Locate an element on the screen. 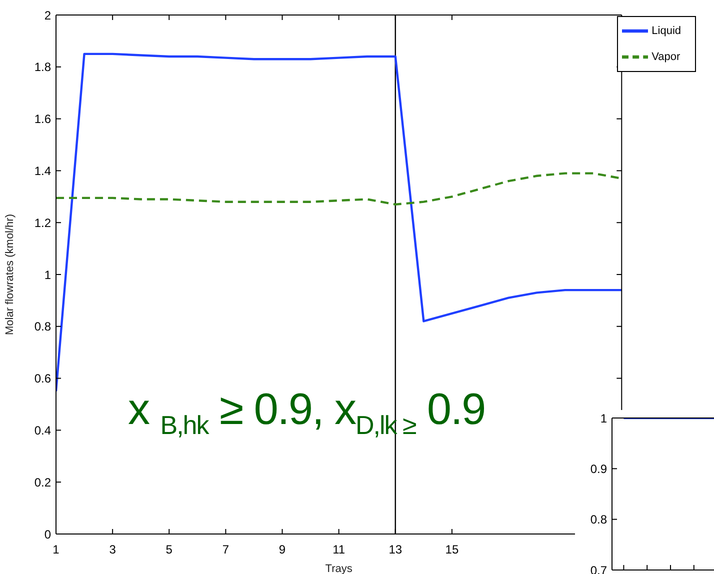 The image size is (714, 574). x-tick-label: 3 is located at coordinates (112, 549).